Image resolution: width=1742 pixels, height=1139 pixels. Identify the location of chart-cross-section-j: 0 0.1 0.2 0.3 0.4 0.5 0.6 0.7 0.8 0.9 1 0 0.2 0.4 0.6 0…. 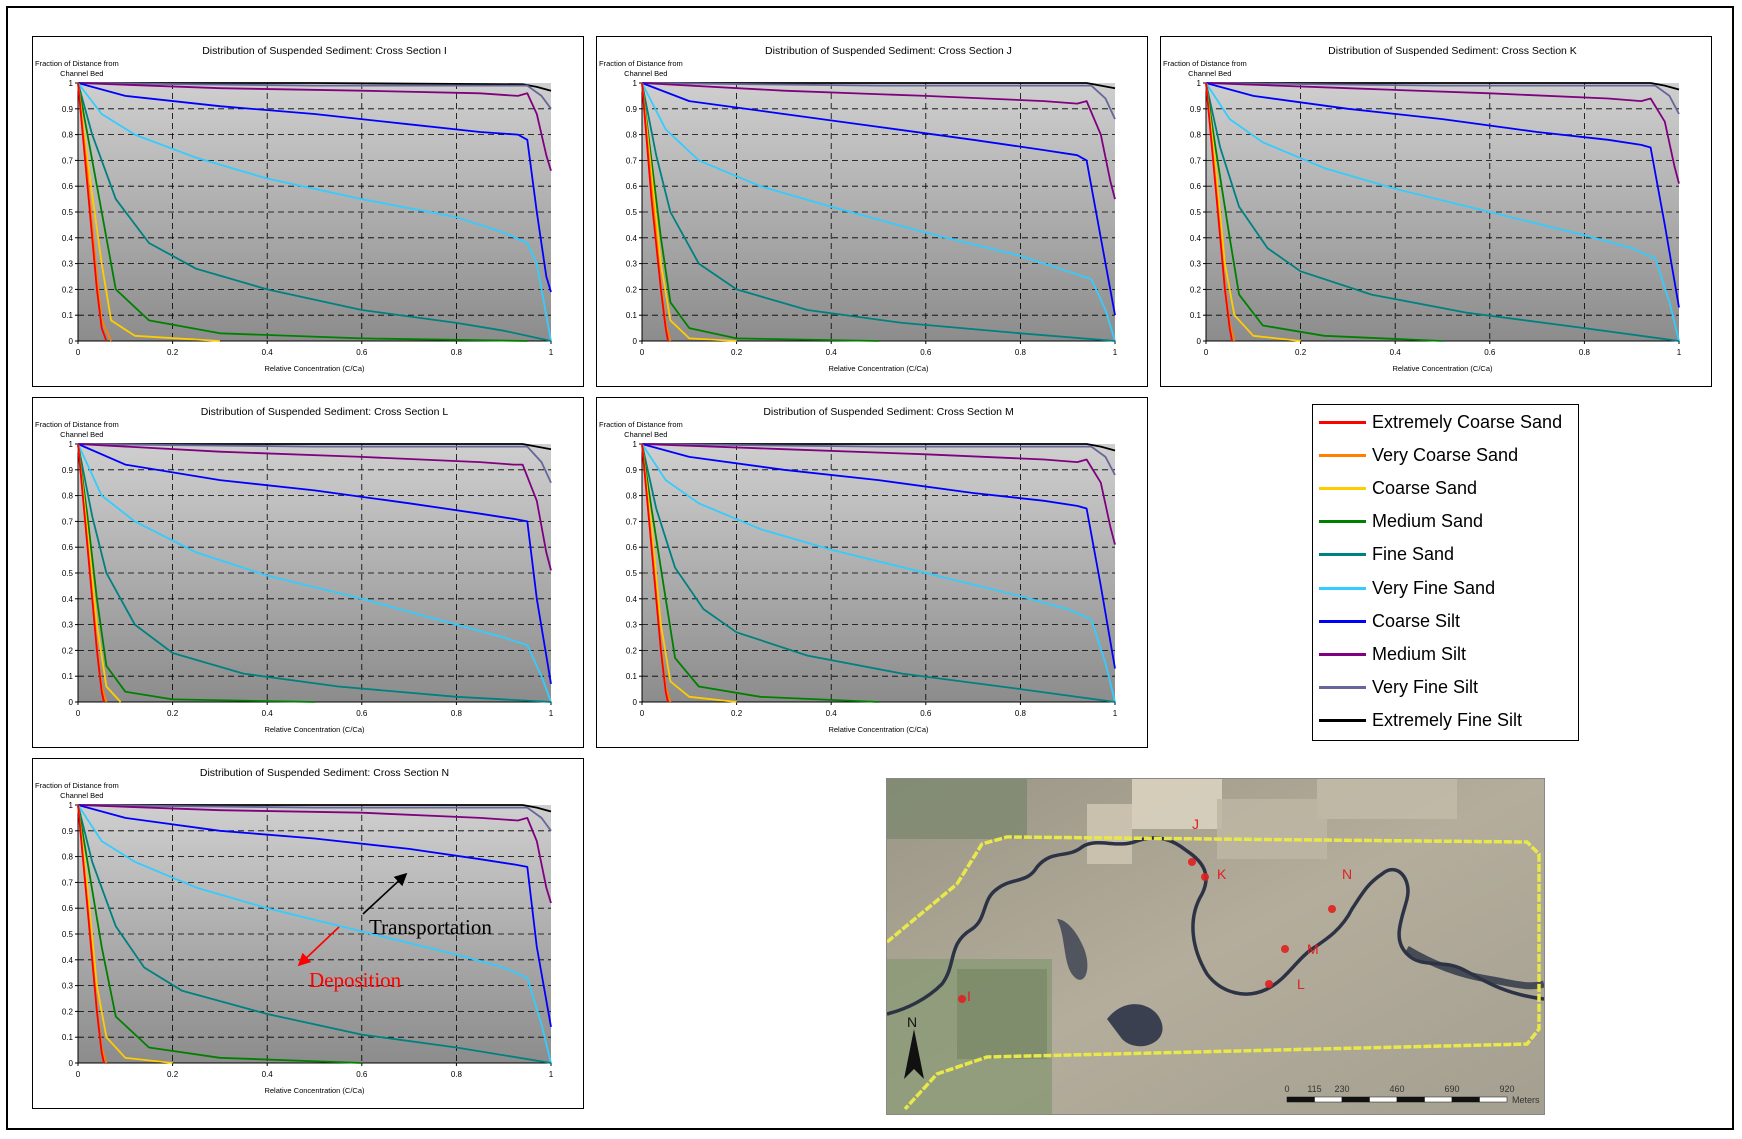
(872, 211).